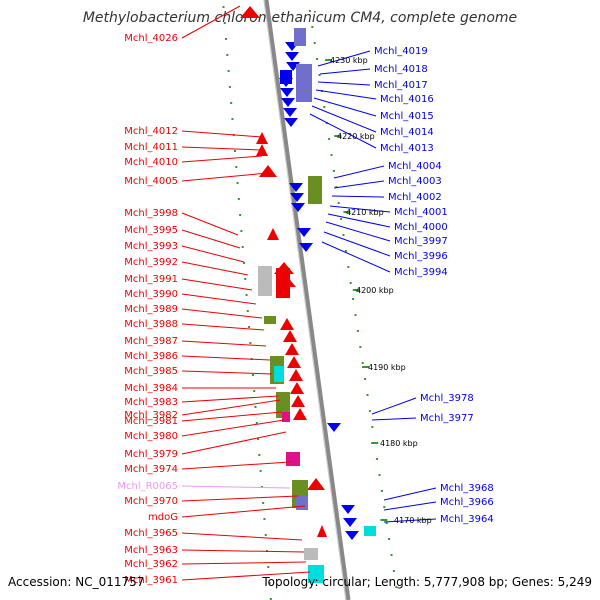 The image size is (600, 600). What do you see at coordinates (151, 341) in the screenshot?
I see `gene-label: Mchl_3987` at bounding box center [151, 341].